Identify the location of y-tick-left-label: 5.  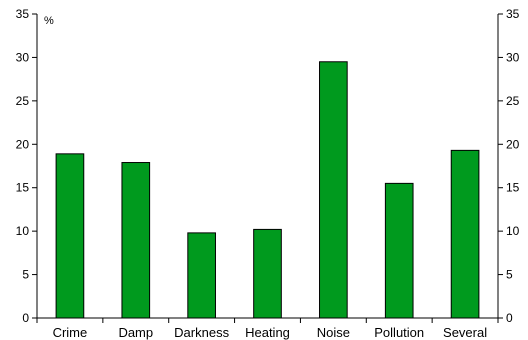
(25, 275).